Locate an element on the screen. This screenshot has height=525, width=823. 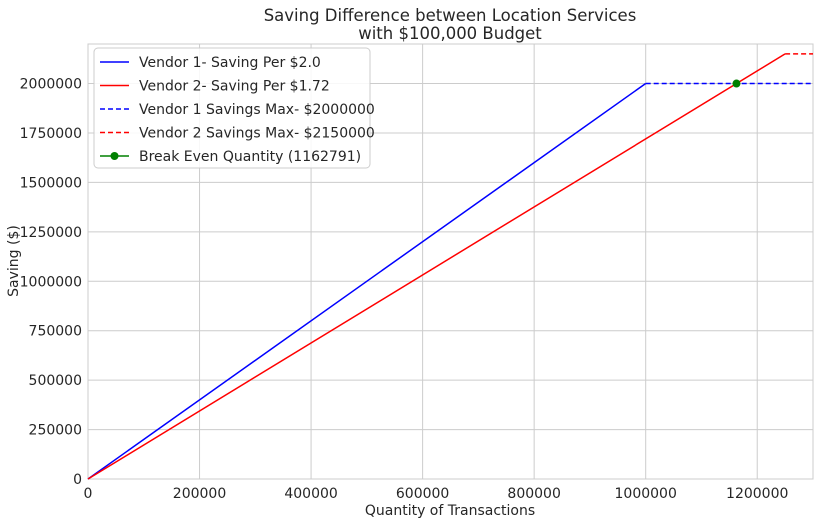
legend-label-5: Break Even Quantity (1162791) is located at coordinates (250, 157).